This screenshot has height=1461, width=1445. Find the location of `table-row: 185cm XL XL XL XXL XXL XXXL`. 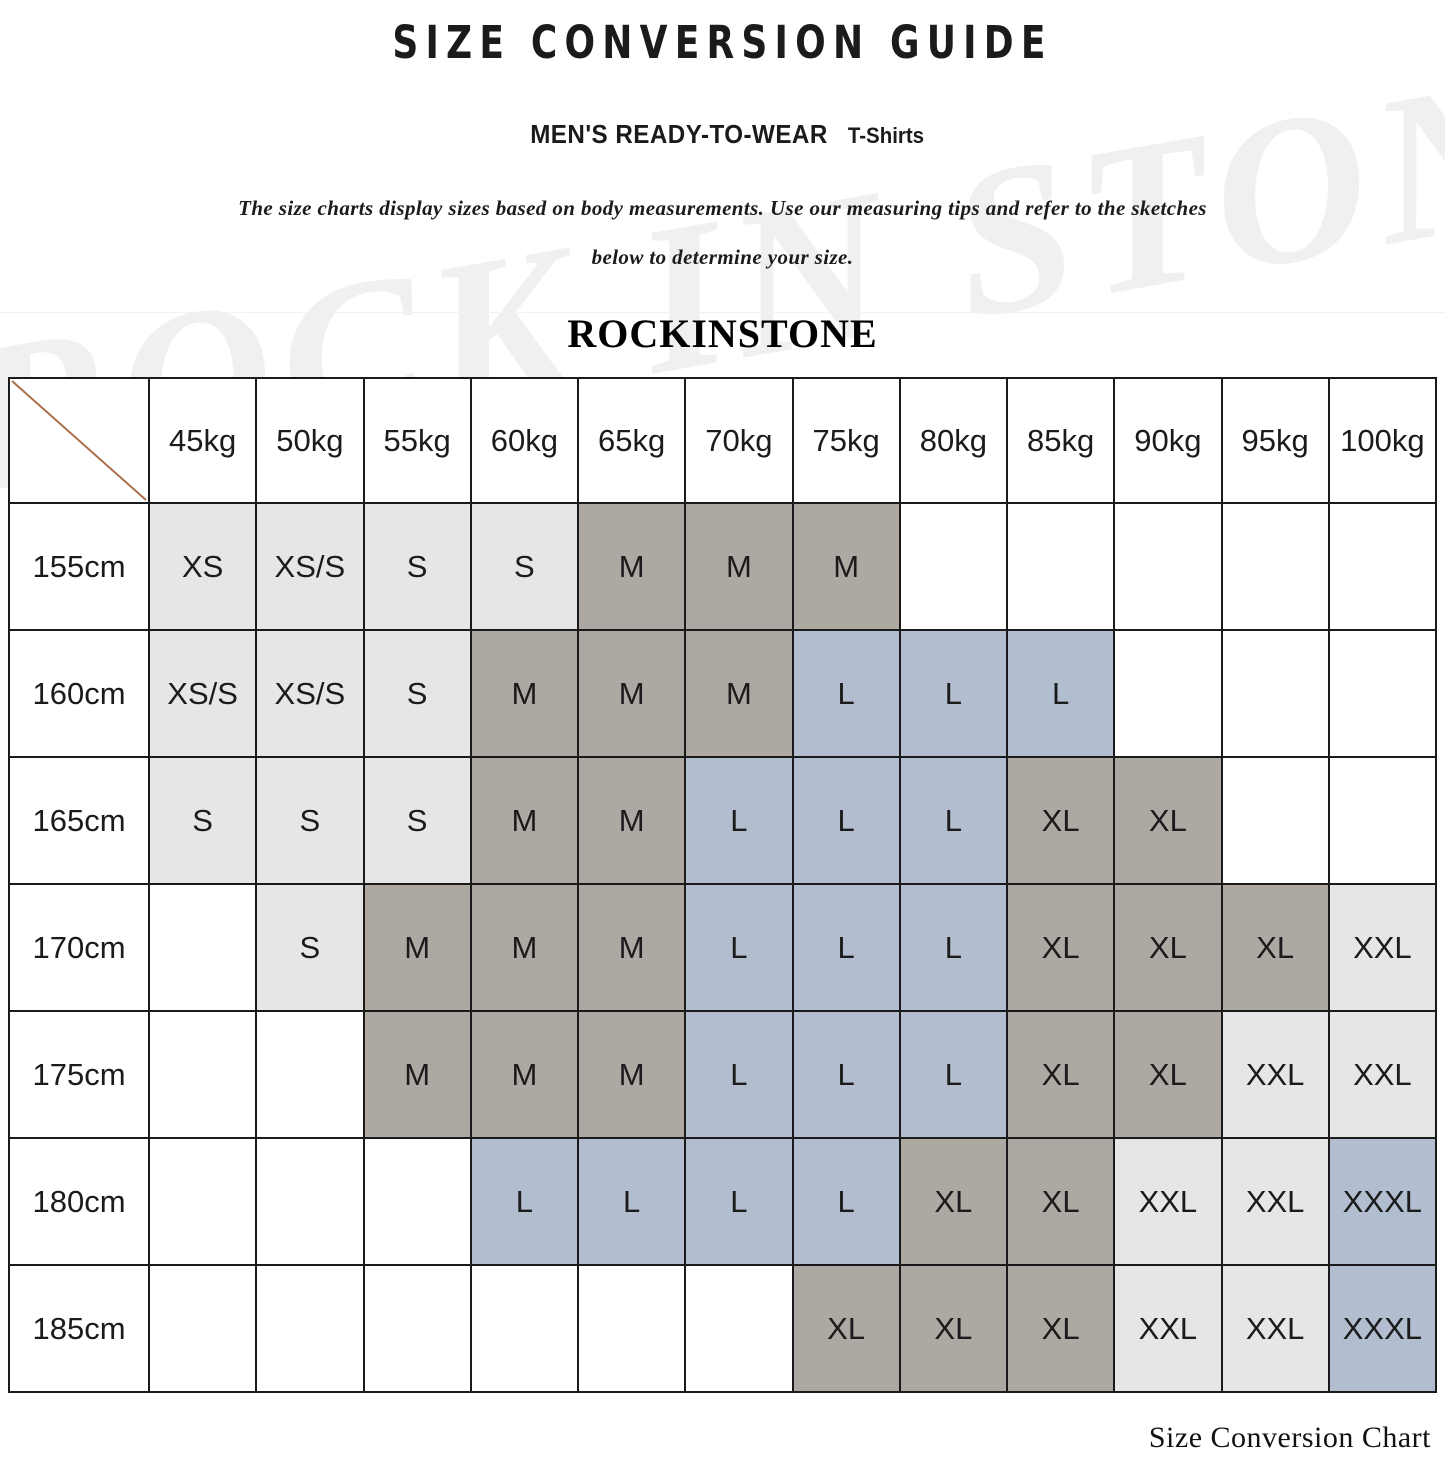

table-row: 185cm XL XL XL XXL XXL XXXL is located at coordinates (723, 1328).